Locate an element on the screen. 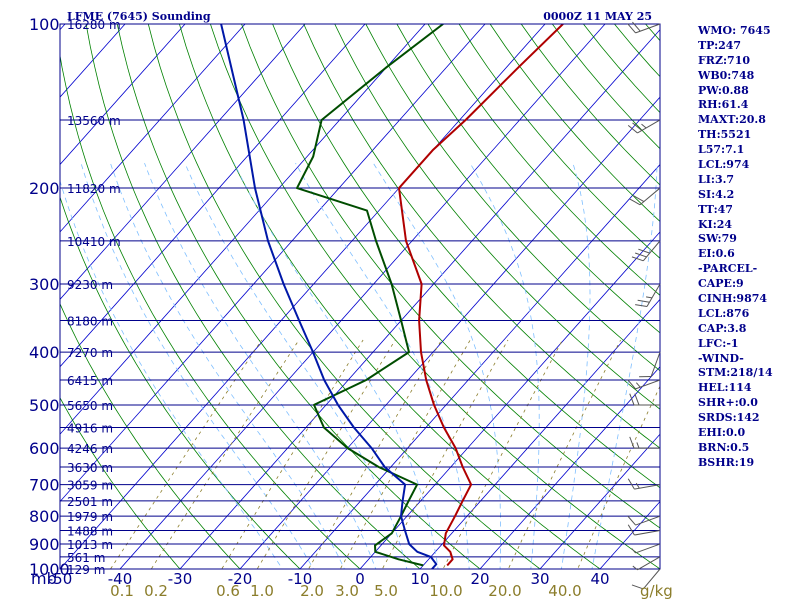 The image size is (800, 600). temperature-tick-label: 20 is located at coordinates (479, 579).